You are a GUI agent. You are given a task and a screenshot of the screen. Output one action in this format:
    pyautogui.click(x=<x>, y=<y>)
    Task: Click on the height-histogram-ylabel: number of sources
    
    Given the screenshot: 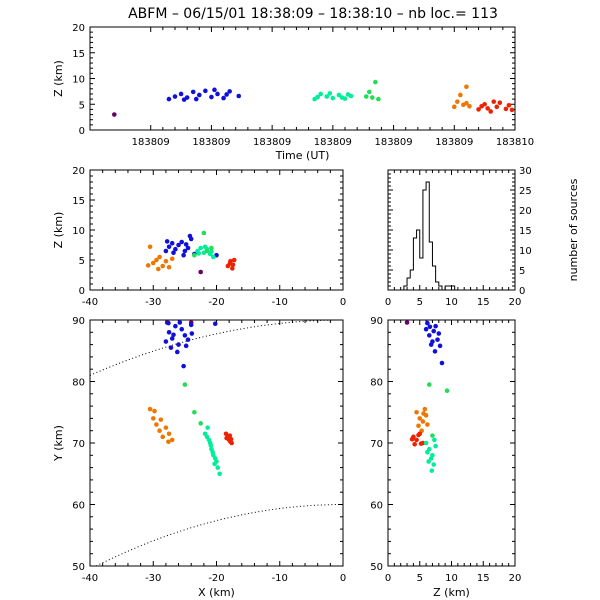 What is the action you would take?
    pyautogui.click(x=573, y=229)
    